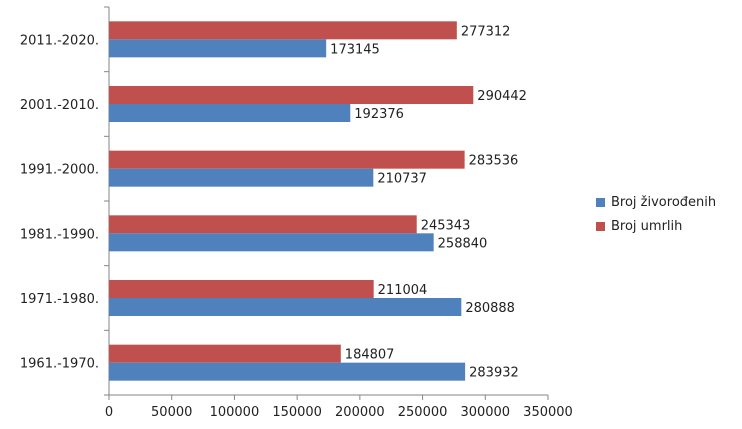 The height and width of the screenshot is (429, 742). What do you see at coordinates (463, 243) in the screenshot?
I see `data-label-live-births: 258840` at bounding box center [463, 243].